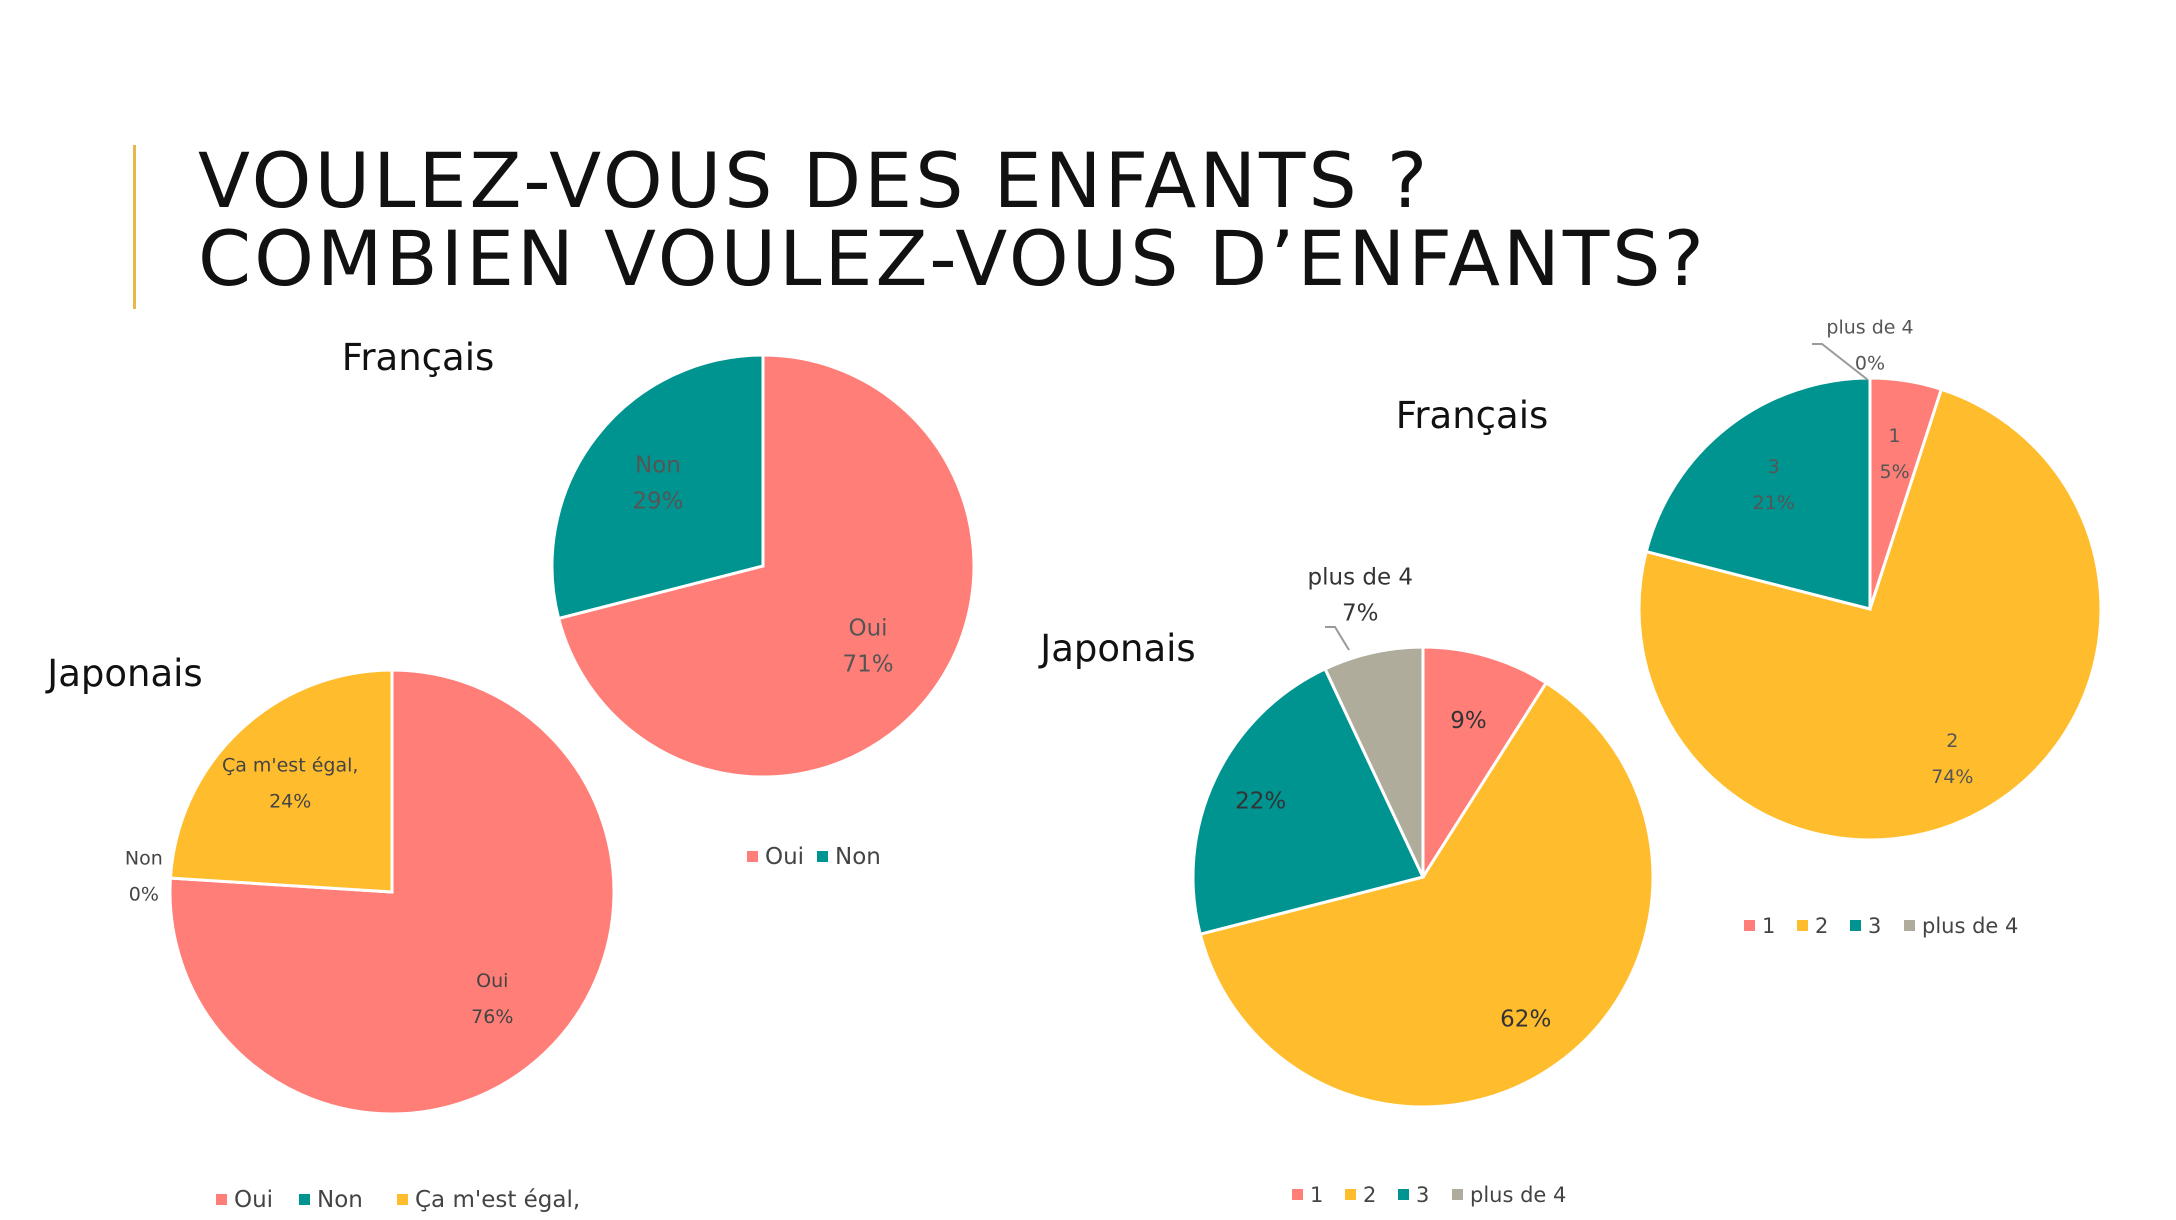  I want to click on title-accent-bar, so click(134, 227).